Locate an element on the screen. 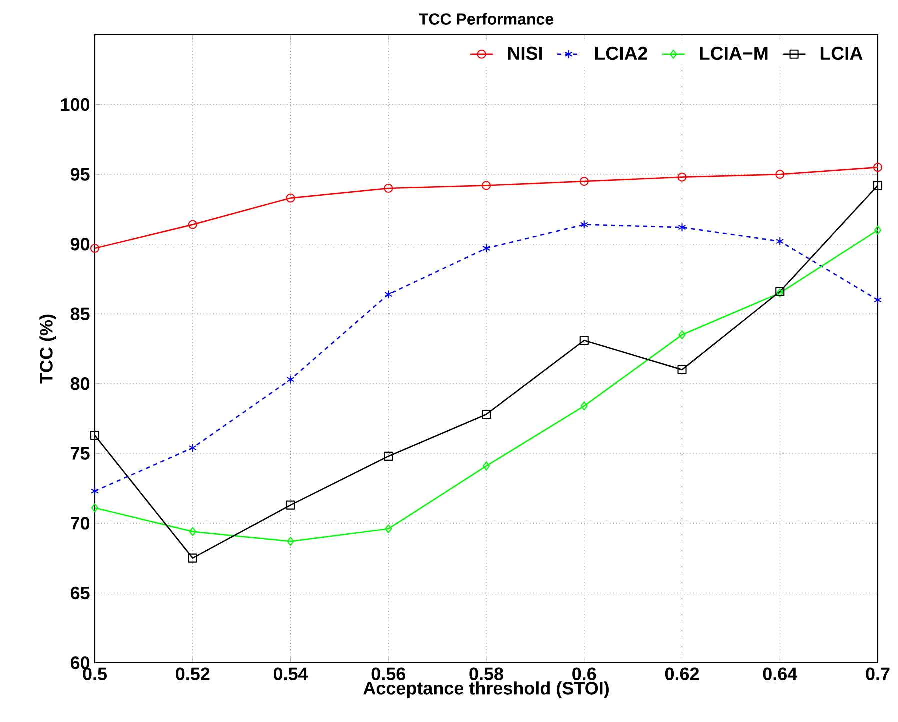 The height and width of the screenshot is (722, 898). y-tick-label: 60 is located at coordinates (80, 663).